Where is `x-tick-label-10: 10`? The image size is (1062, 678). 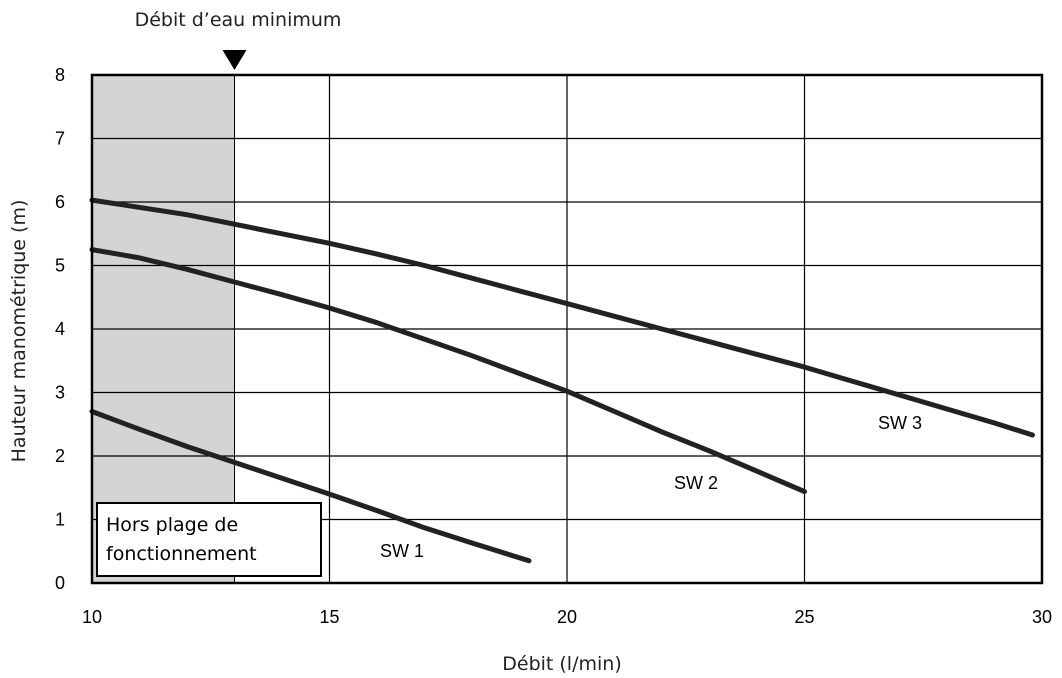
x-tick-label-10: 10 is located at coordinates (92, 617).